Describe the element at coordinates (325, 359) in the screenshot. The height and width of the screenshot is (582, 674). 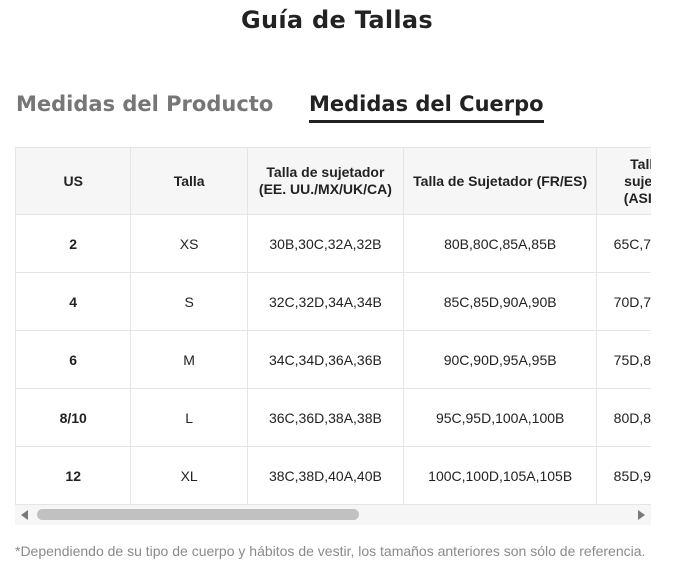
I see `cell-bra-us: 34C,34D,36A,36B` at that location.